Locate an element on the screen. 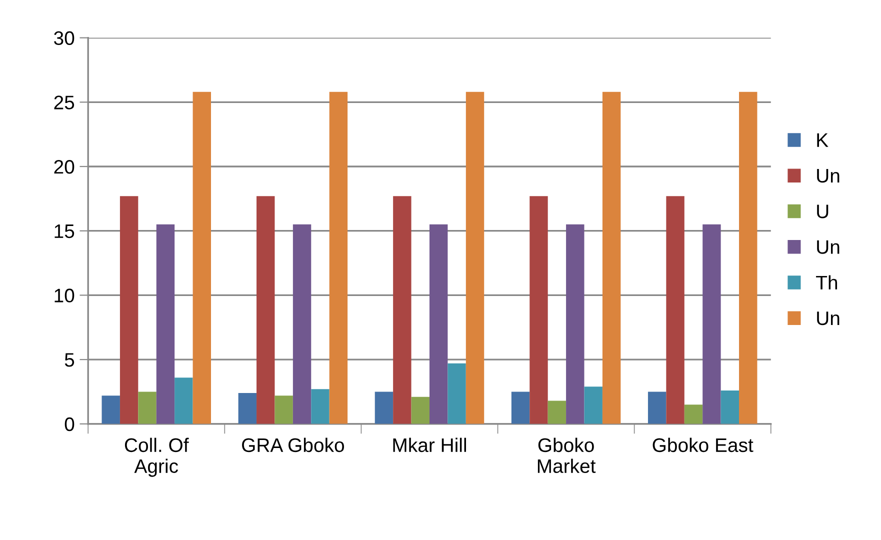 This screenshot has height=540, width=881. x-tick-label: GRA Gboko is located at coordinates (293, 445).